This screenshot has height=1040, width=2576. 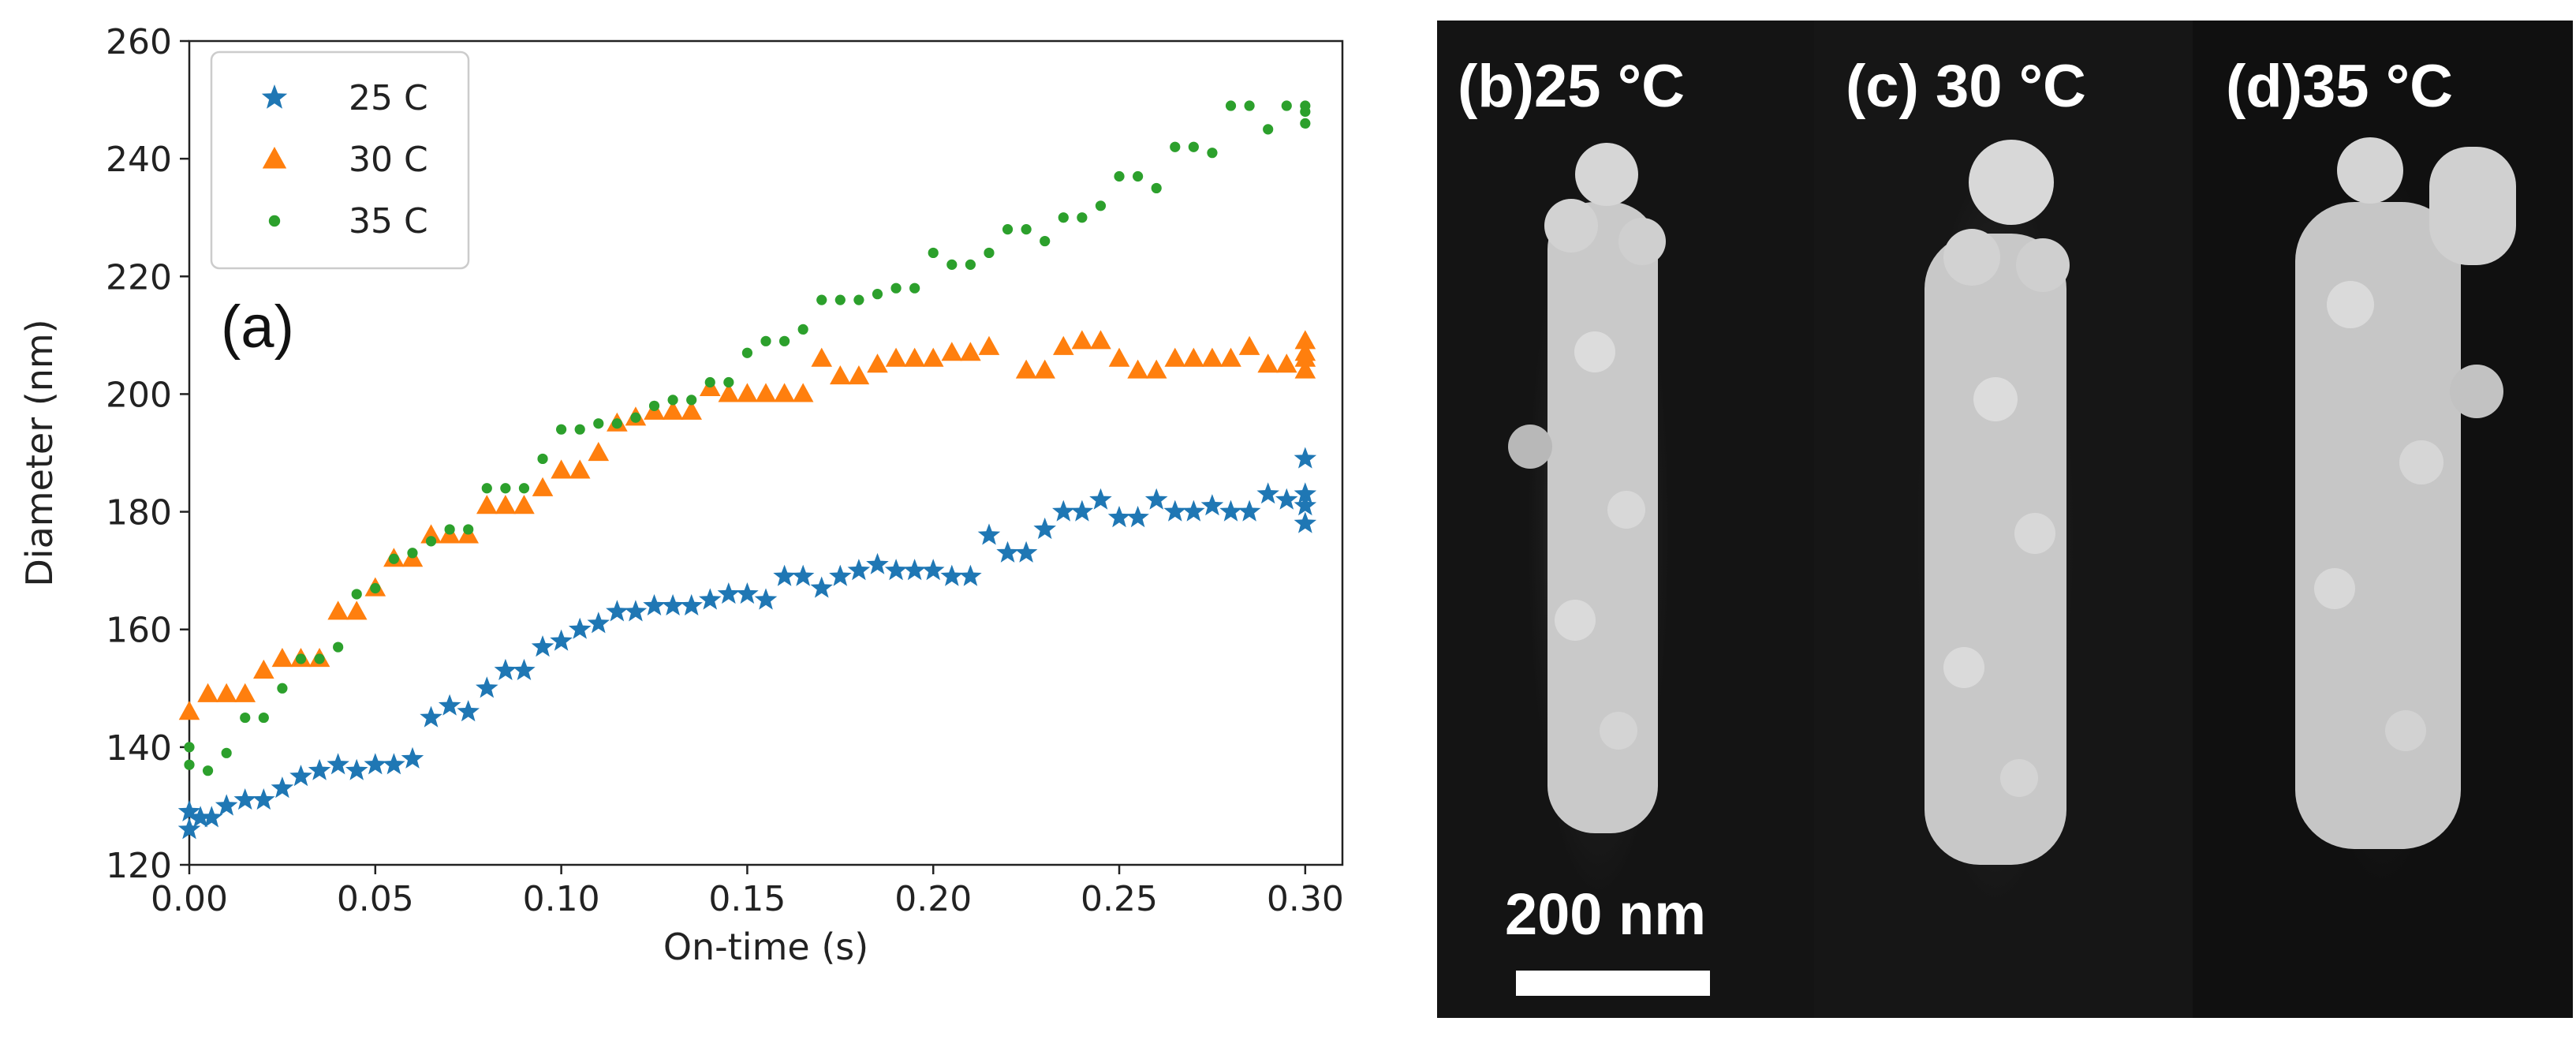 What do you see at coordinates (139, 277) in the screenshot?
I see `y-tick-label: 220` at bounding box center [139, 277].